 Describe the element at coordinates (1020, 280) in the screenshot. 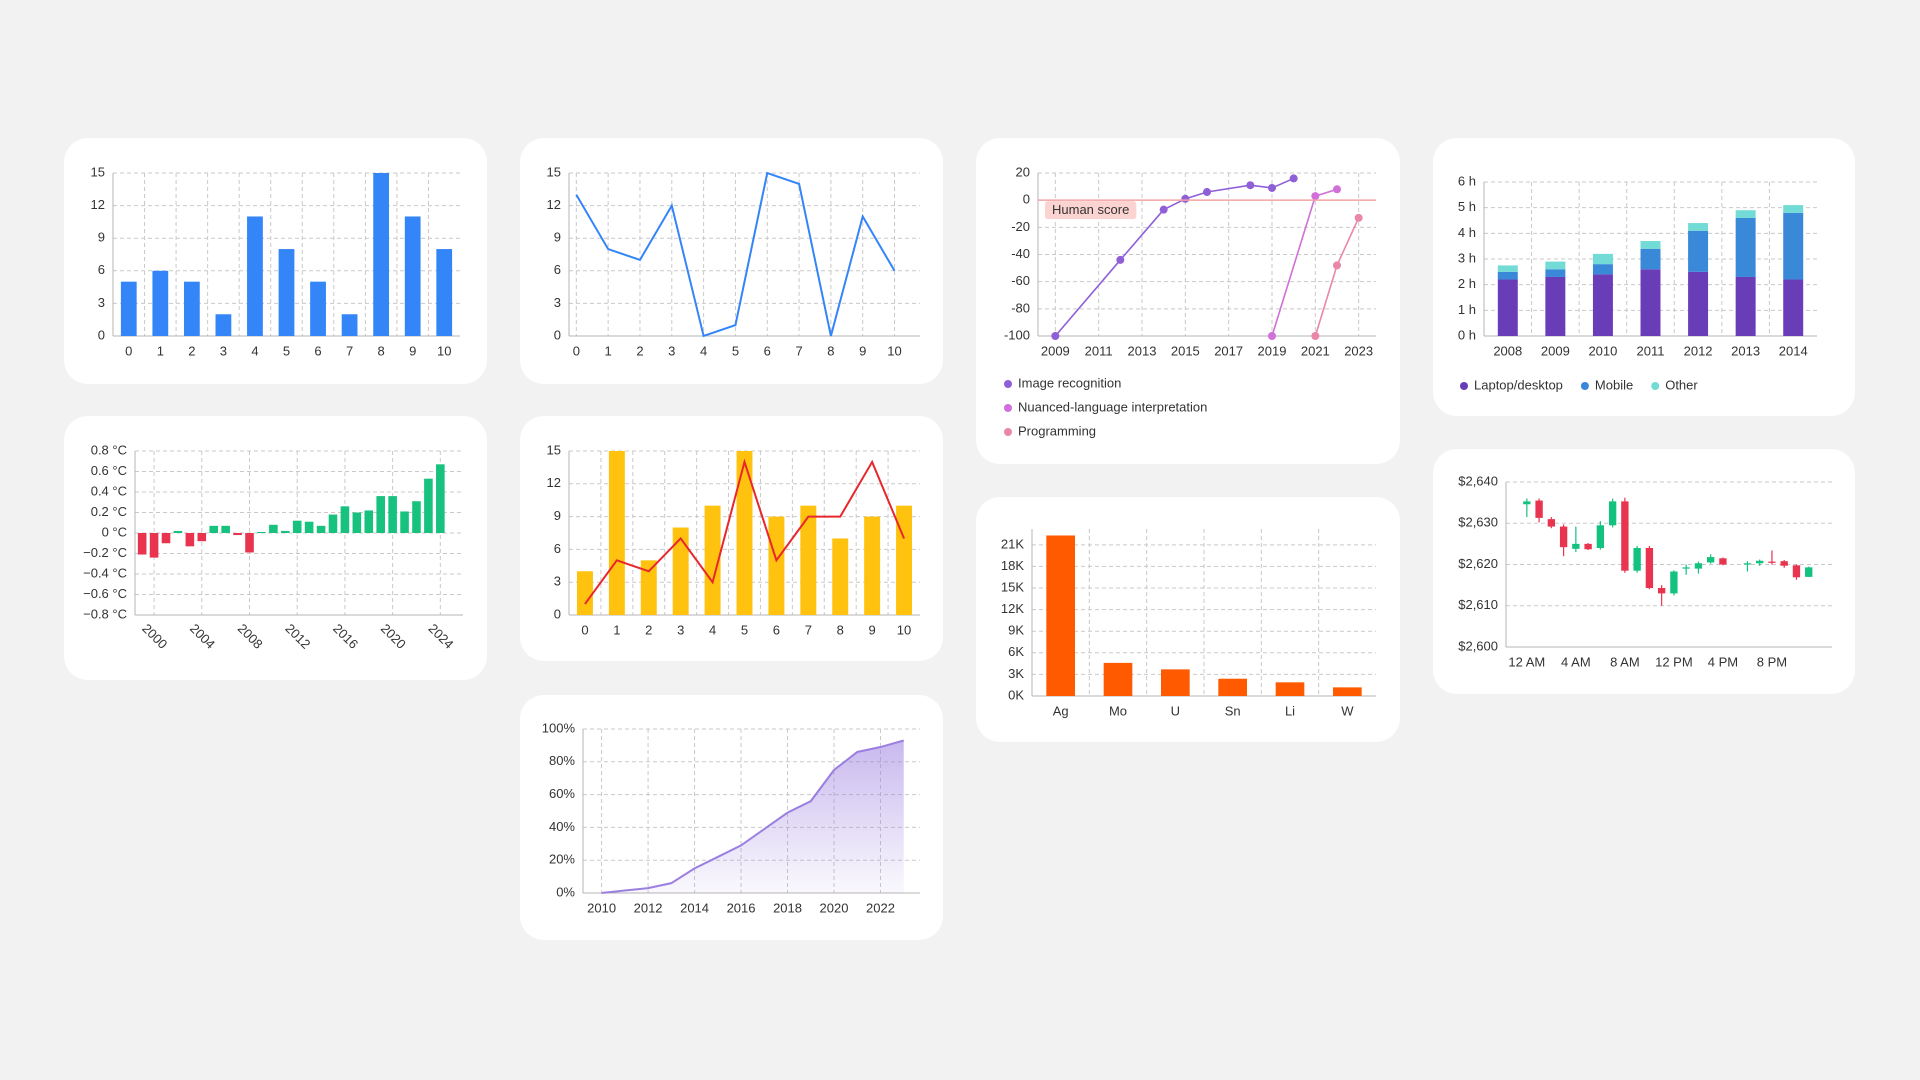

I see `y-tick-label: -60` at that location.